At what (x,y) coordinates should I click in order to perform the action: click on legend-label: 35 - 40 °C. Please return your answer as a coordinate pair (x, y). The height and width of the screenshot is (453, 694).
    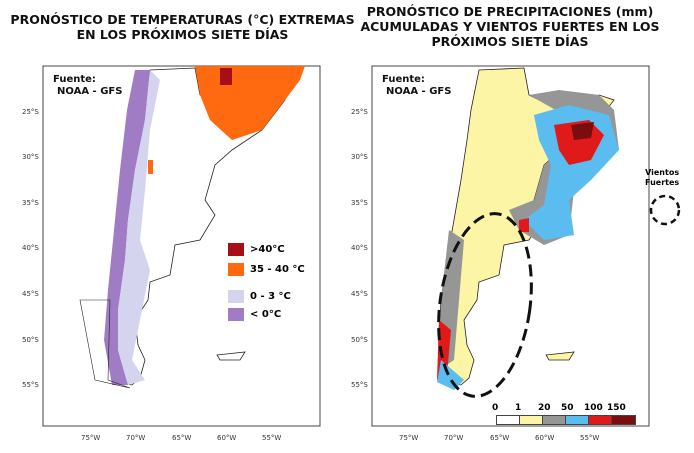
    Looking at the image, I should click on (277, 269).